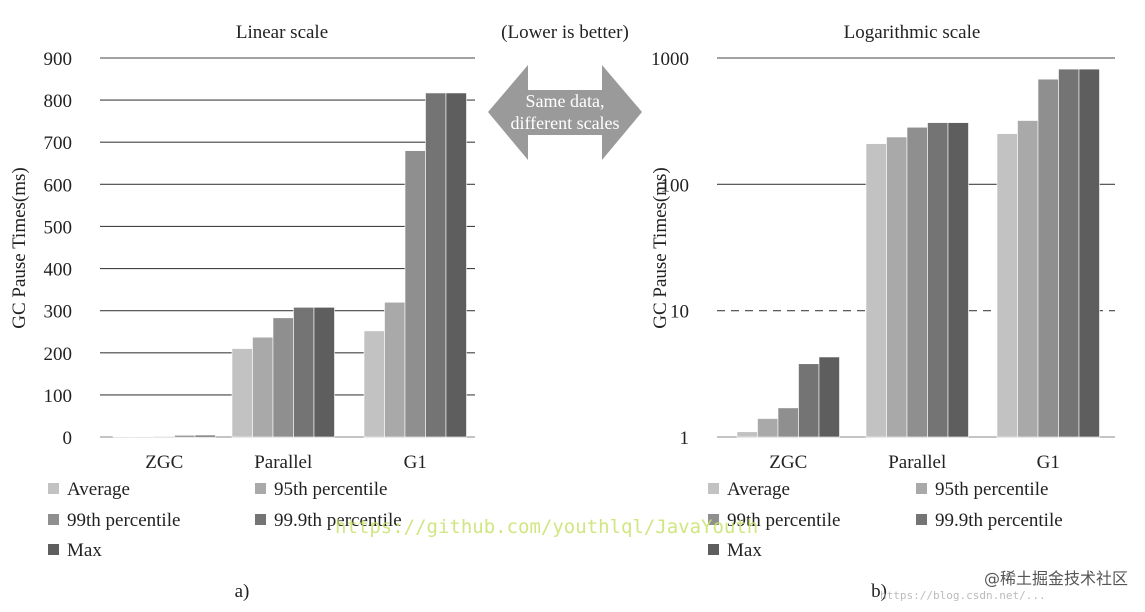 The width and height of the screenshot is (1145, 612). I want to click on chart-title: Linear scale, so click(282, 32).